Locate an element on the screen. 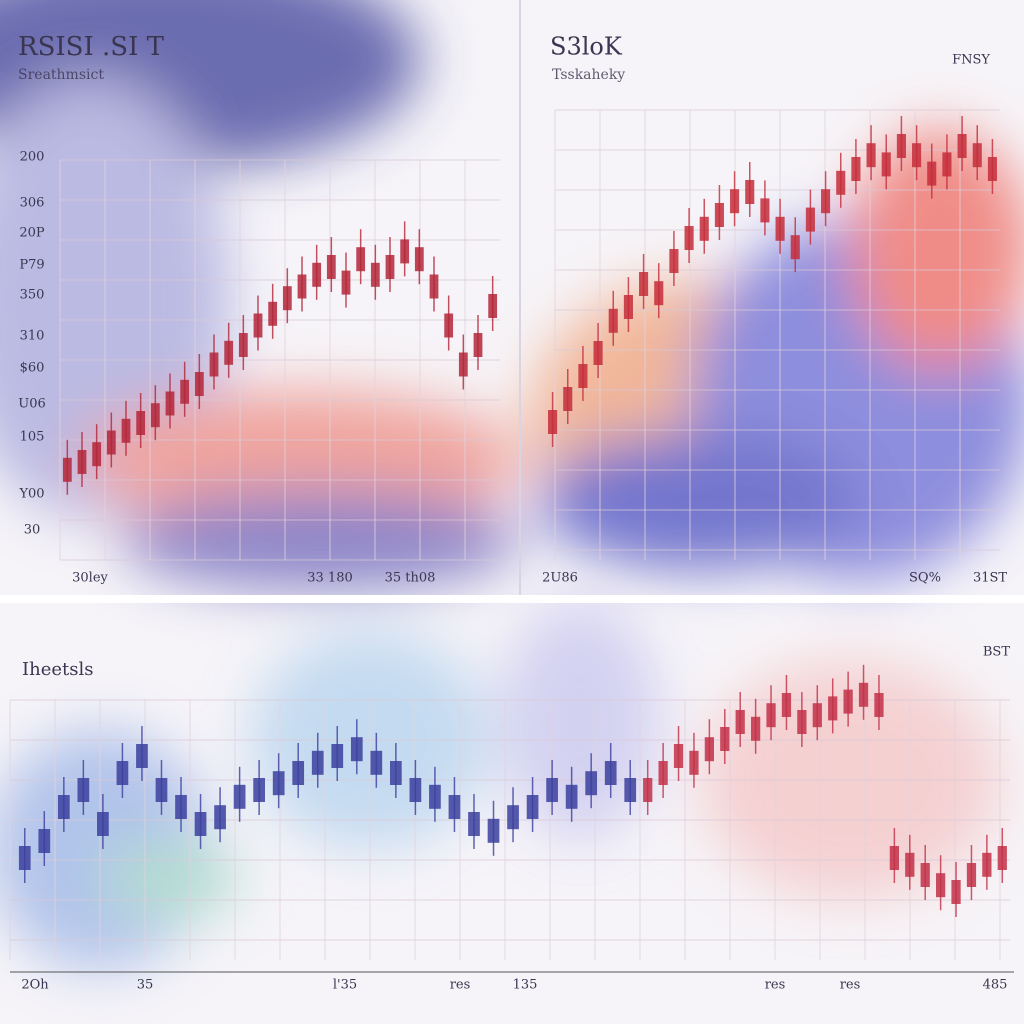  chart-title: Iheetsls is located at coordinates (57, 669).